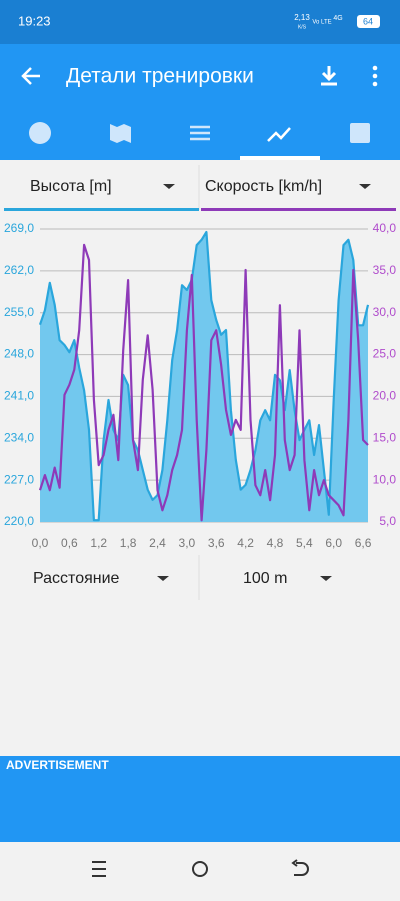 Image resolution: width=400 pixels, height=901 pixels. Describe the element at coordinates (385, 354) in the screenshot. I see `y2-tick-label: 25,0` at that location.